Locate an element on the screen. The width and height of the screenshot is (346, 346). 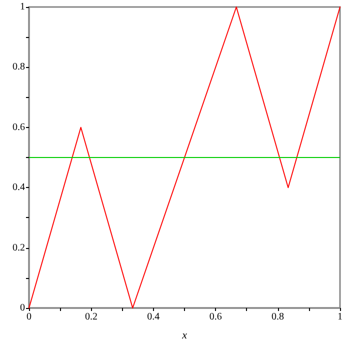
y-tick-label: 0.8 is located at coordinates (18, 67).